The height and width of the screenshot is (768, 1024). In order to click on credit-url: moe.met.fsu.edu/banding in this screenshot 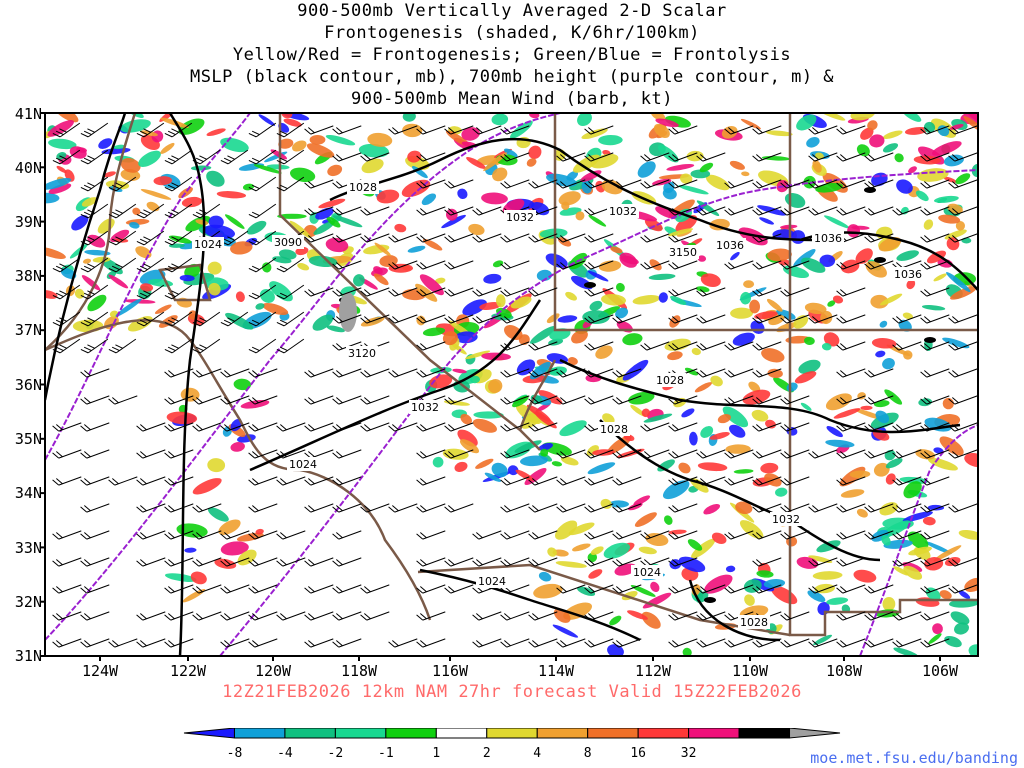, I will do `click(914, 758)`.